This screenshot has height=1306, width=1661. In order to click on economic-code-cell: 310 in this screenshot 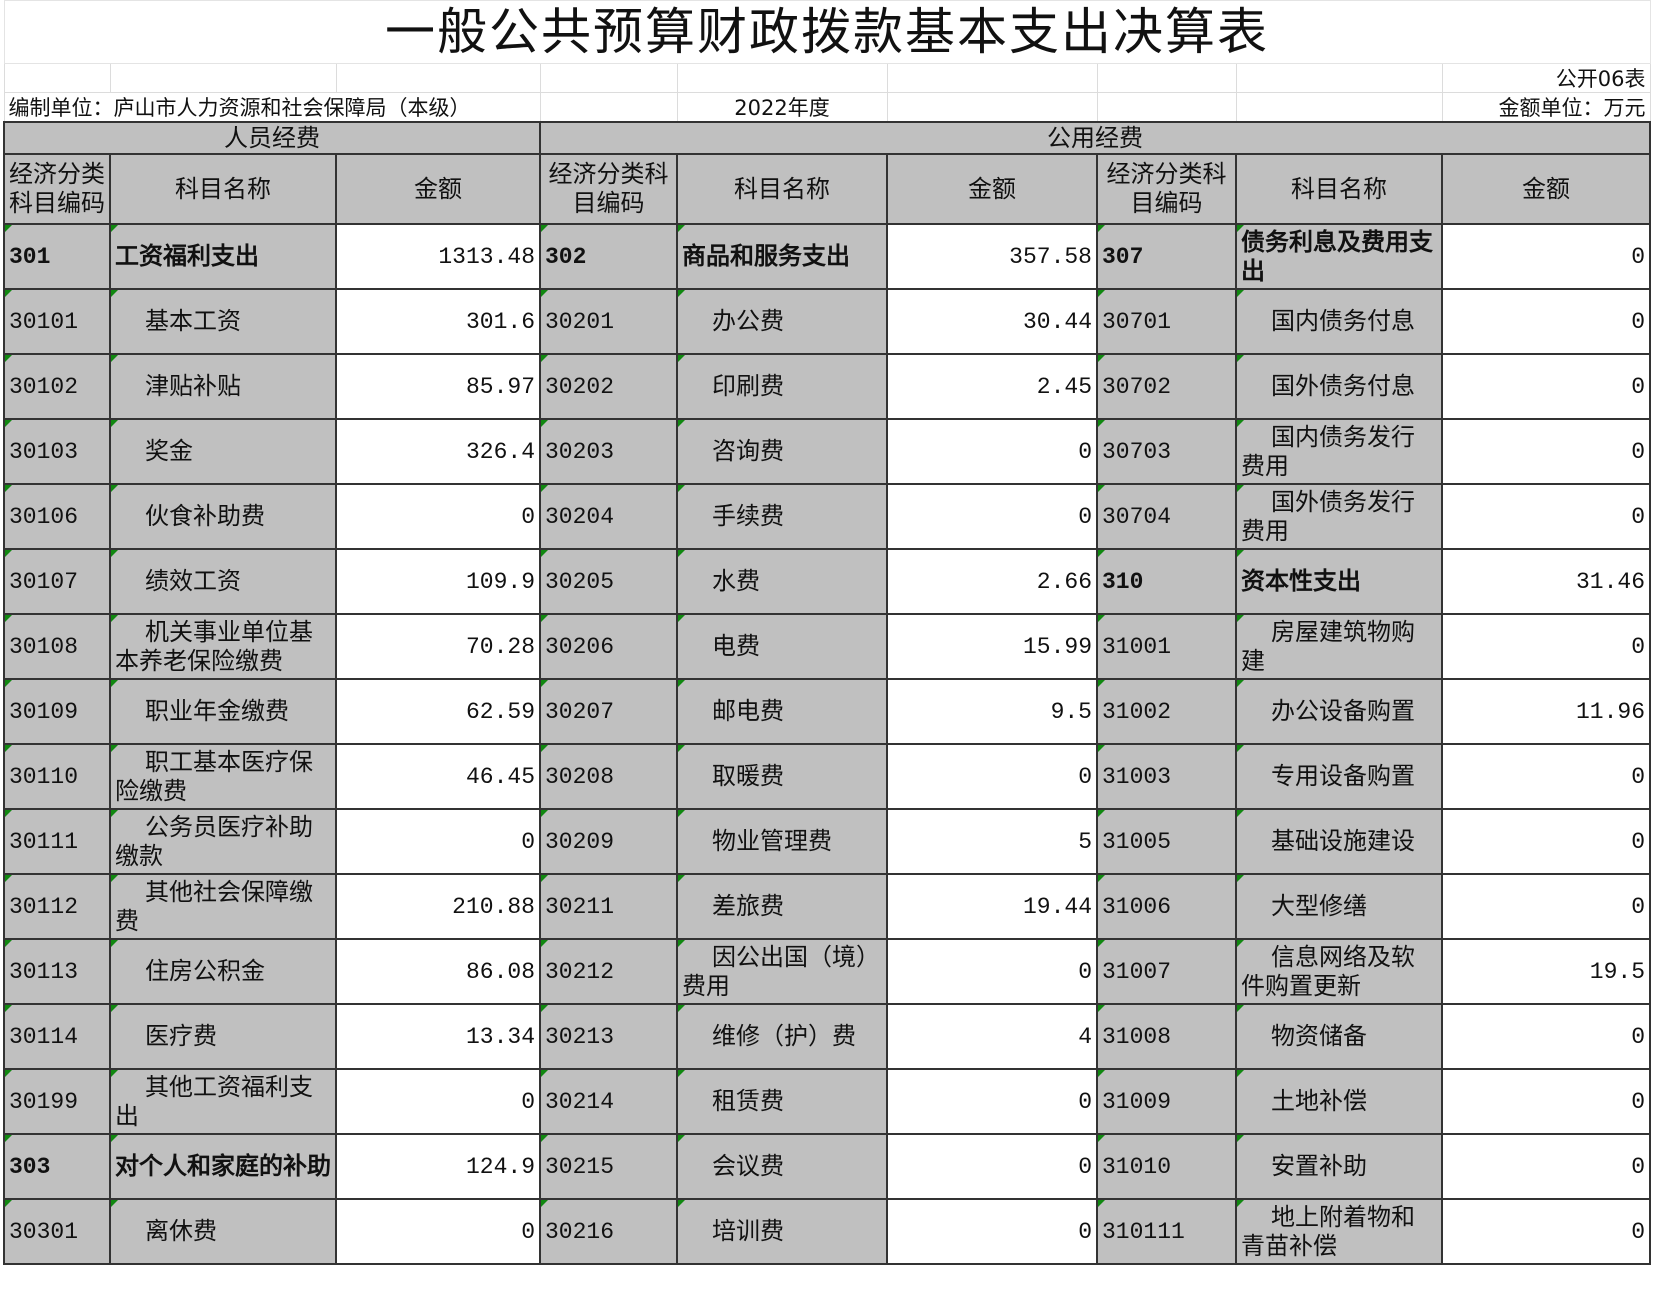, I will do `click(1166, 581)`.